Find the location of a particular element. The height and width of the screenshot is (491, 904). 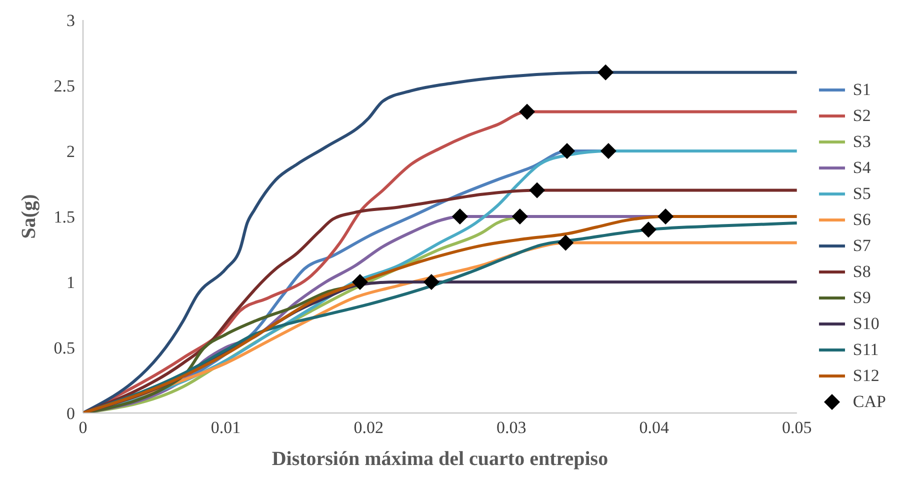

x-tick-label: 0.05 is located at coordinates (797, 428).